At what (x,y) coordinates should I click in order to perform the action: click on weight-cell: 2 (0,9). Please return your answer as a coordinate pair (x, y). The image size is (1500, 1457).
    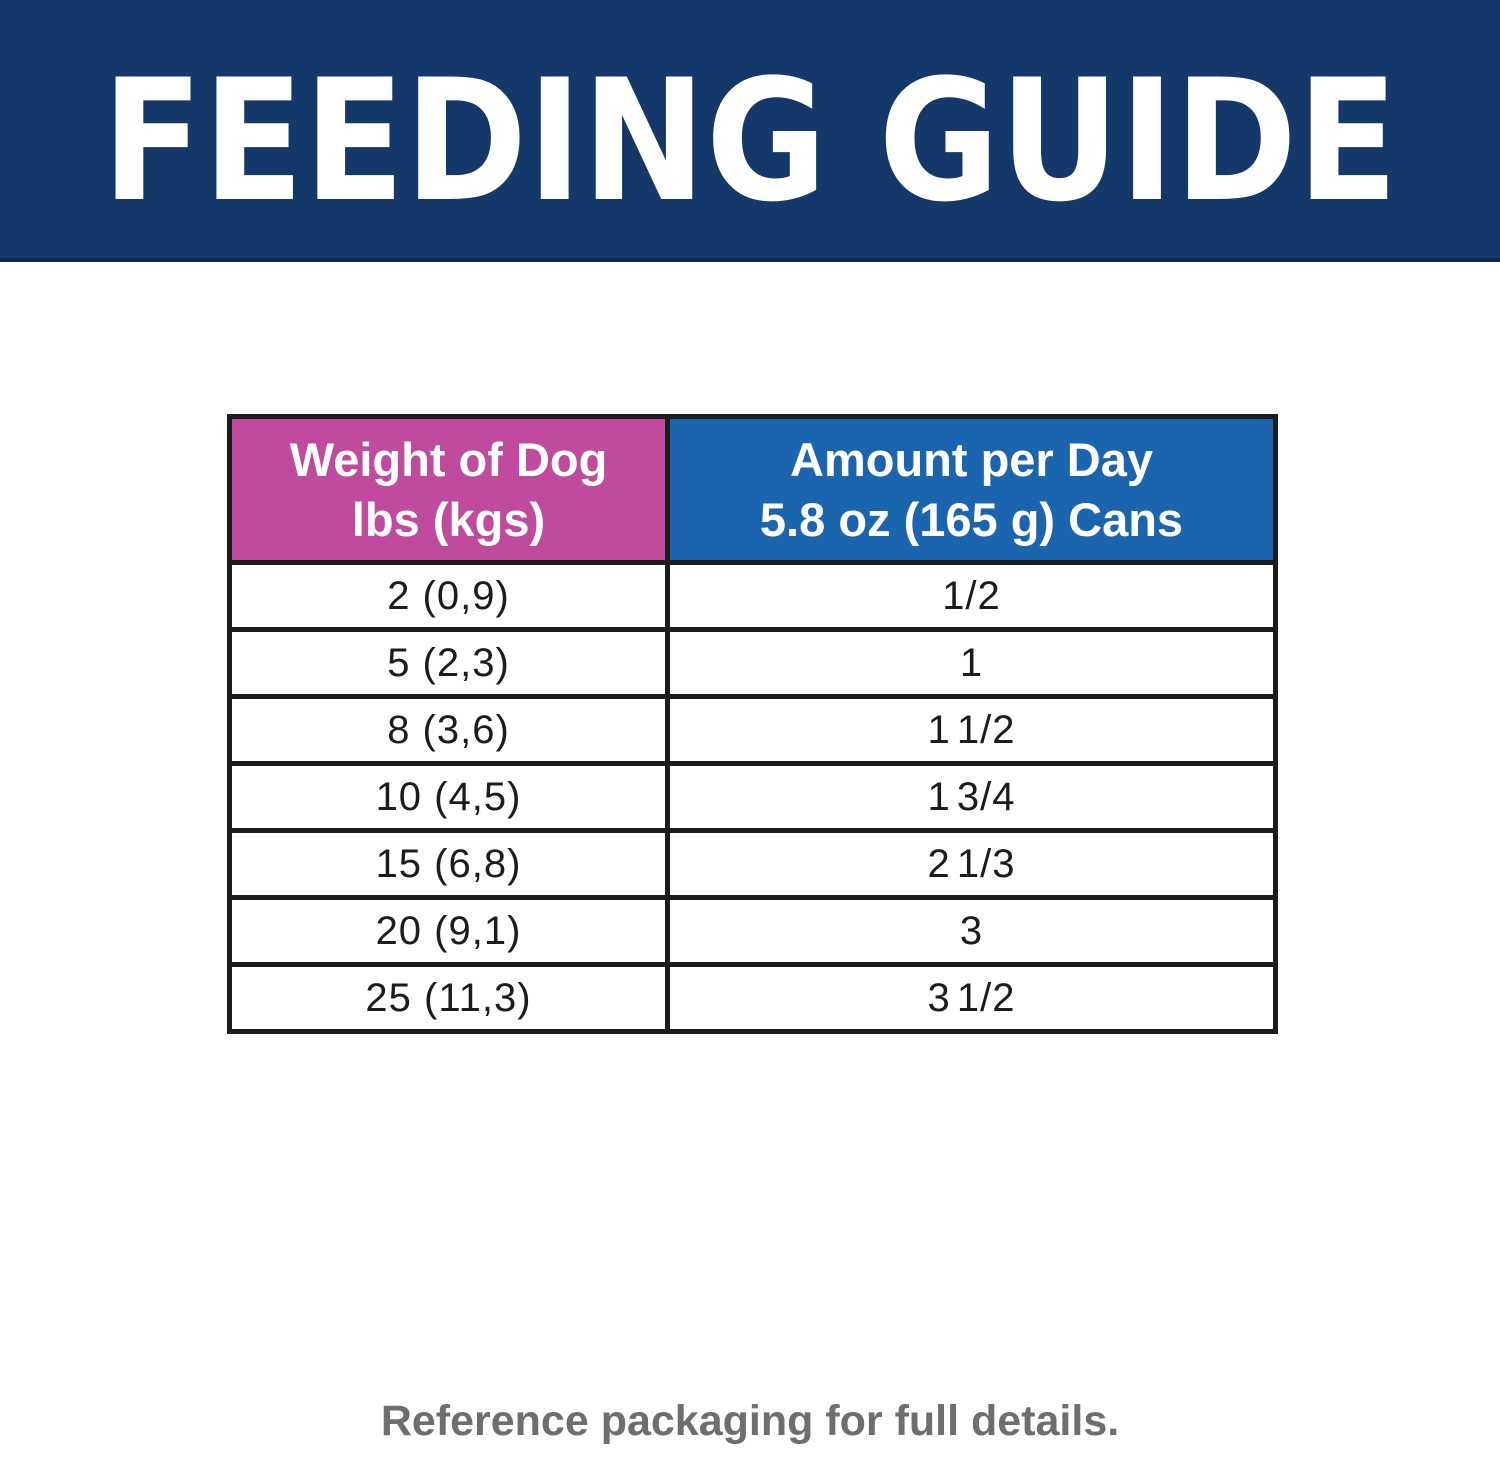
    Looking at the image, I should click on (448, 596).